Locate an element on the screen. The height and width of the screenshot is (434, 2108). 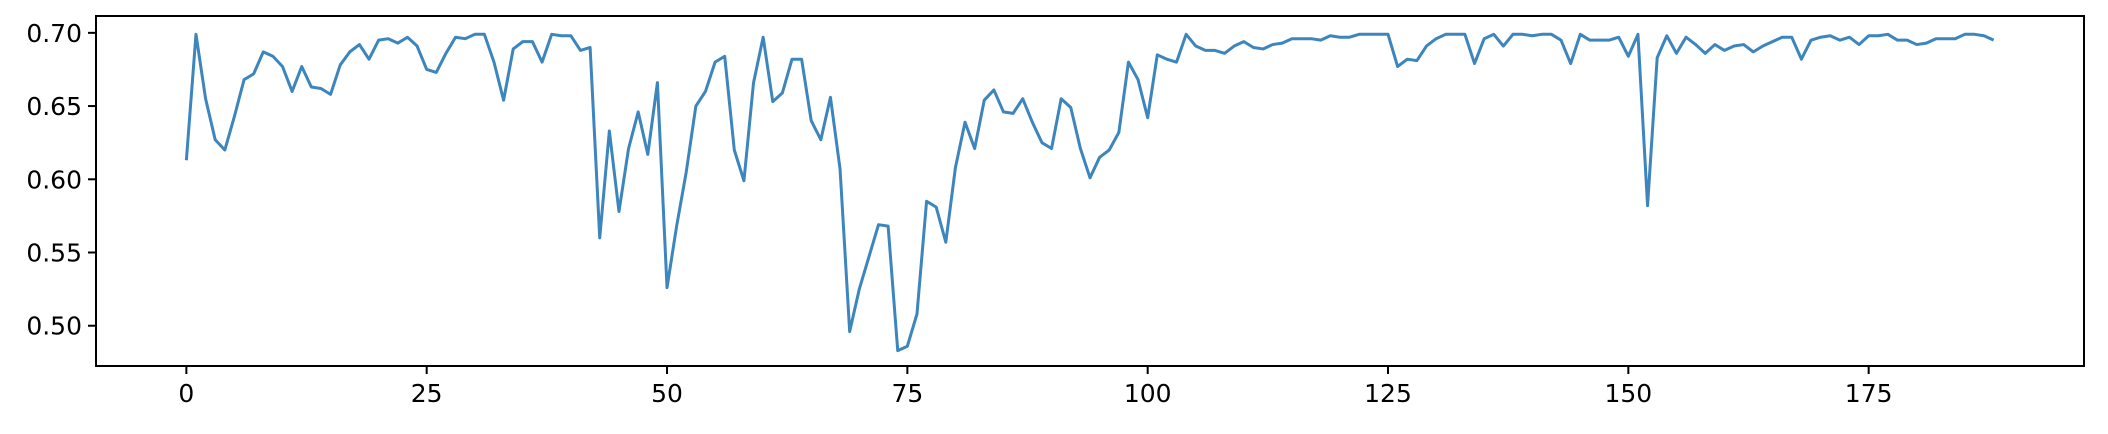
x-tick-label: 0 is located at coordinates (186, 393).